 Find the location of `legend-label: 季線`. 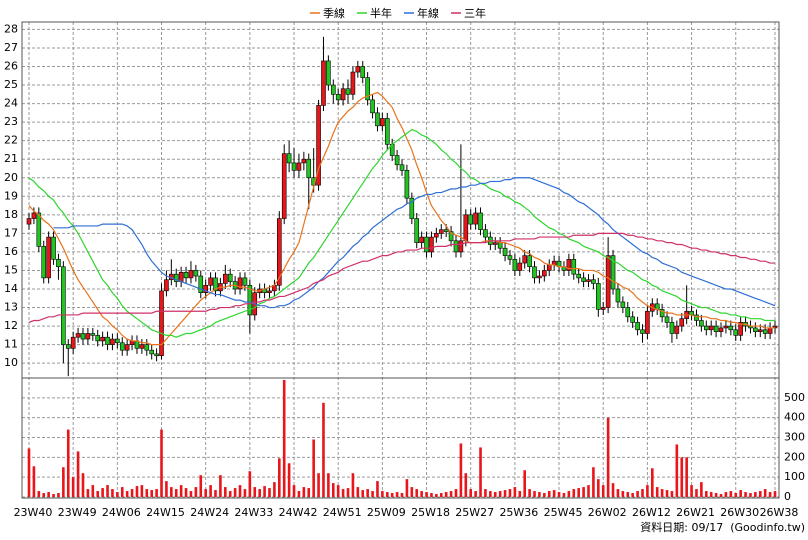

legend-label: 季線 is located at coordinates (334, 13).